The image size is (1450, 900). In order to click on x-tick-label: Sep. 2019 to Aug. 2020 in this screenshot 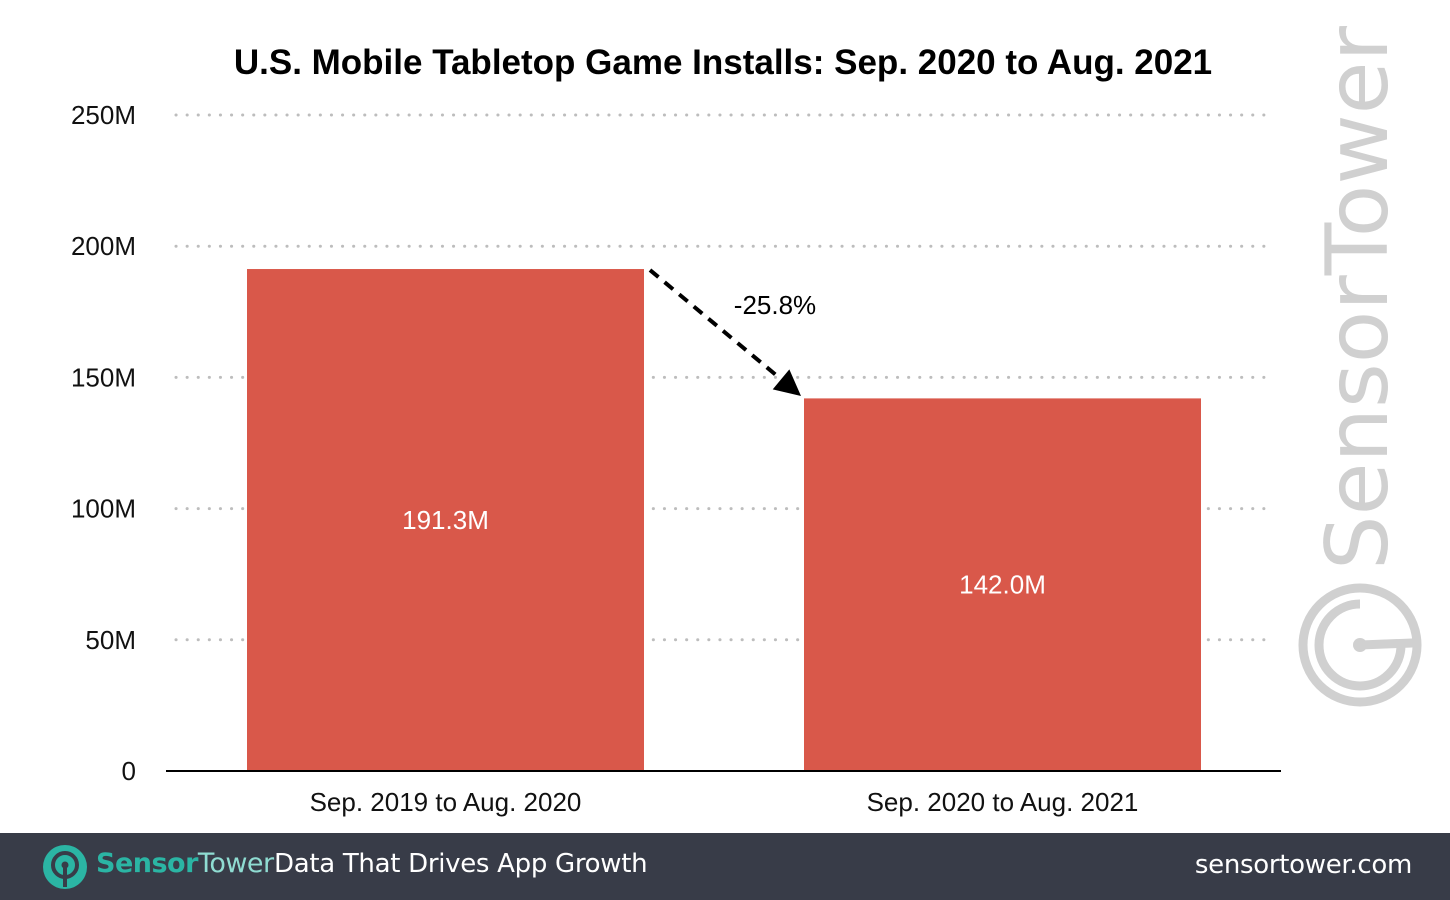, I will do `click(446, 802)`.